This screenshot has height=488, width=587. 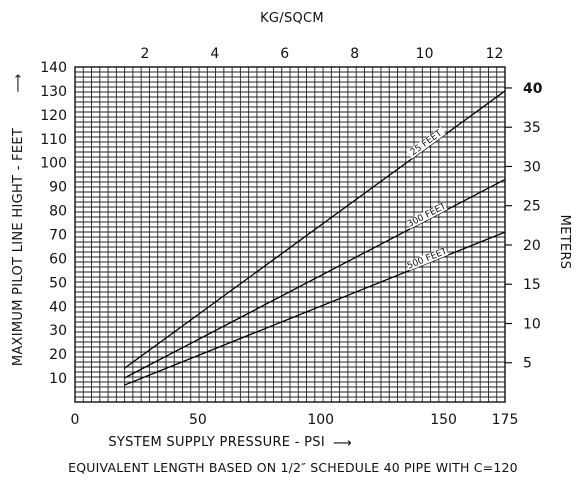 I want to click on x-top-tick-label: 4, so click(x=214, y=54).